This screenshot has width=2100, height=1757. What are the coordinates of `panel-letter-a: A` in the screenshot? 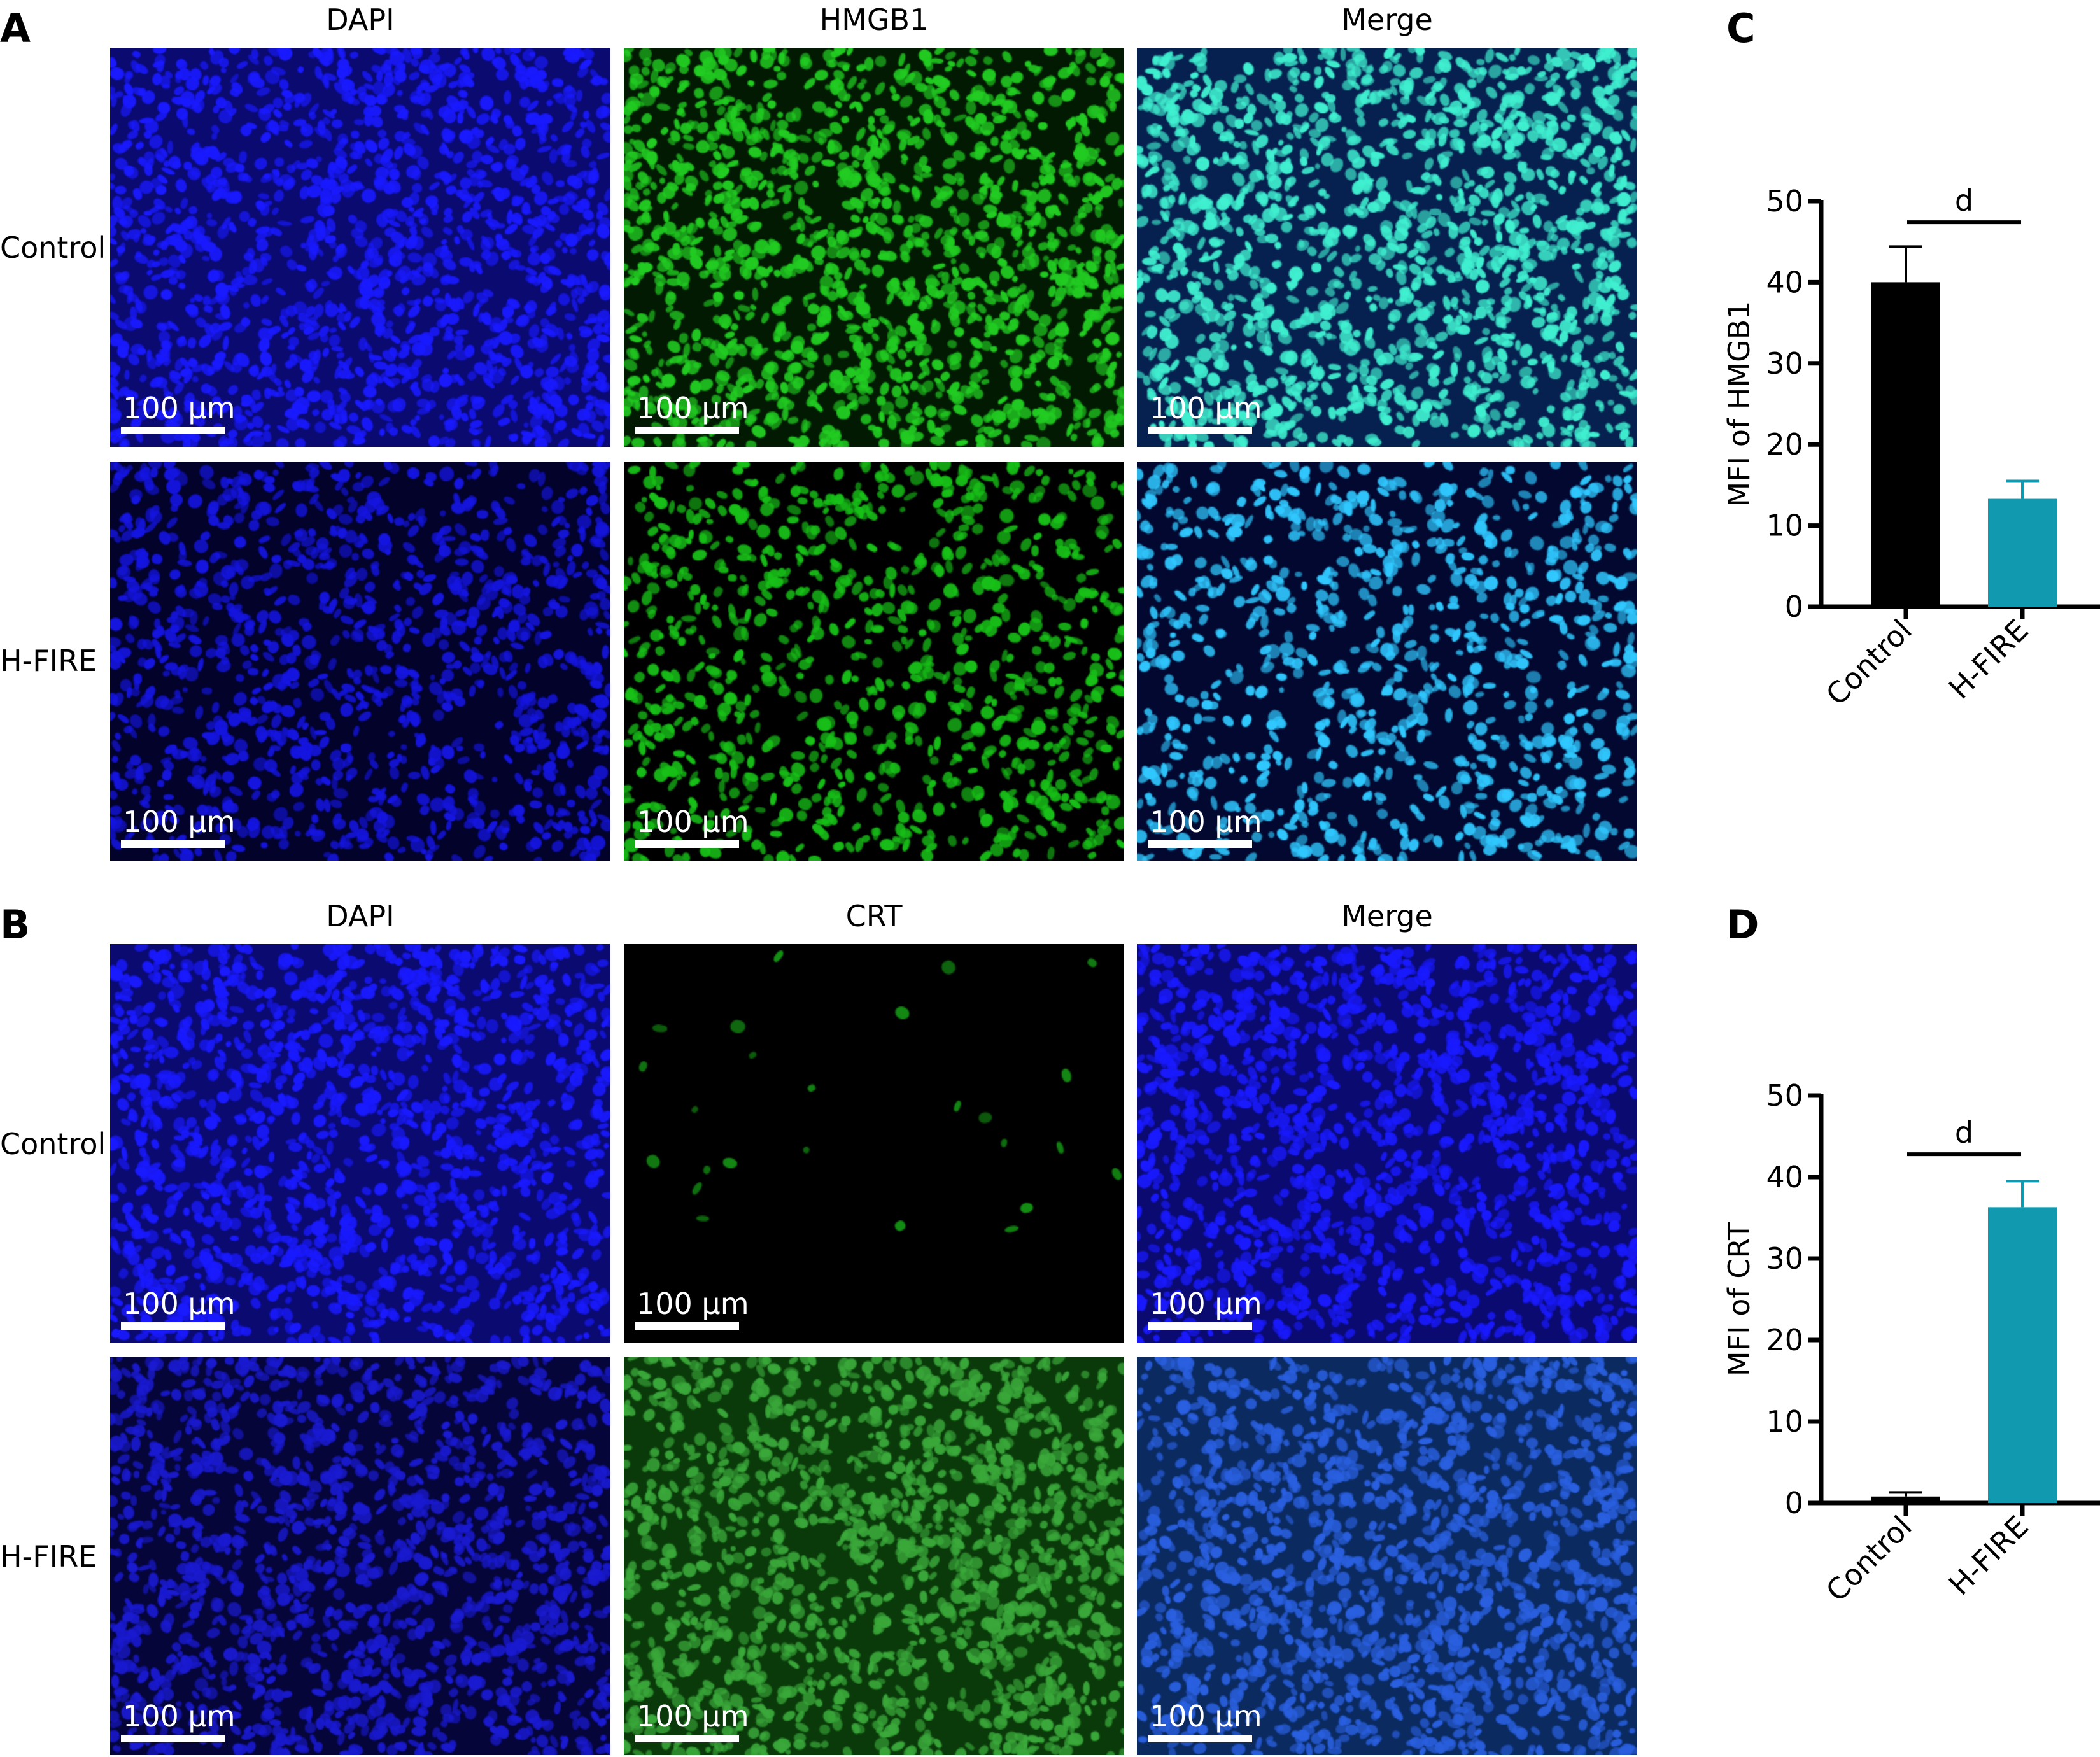 It's located at (15, 29).